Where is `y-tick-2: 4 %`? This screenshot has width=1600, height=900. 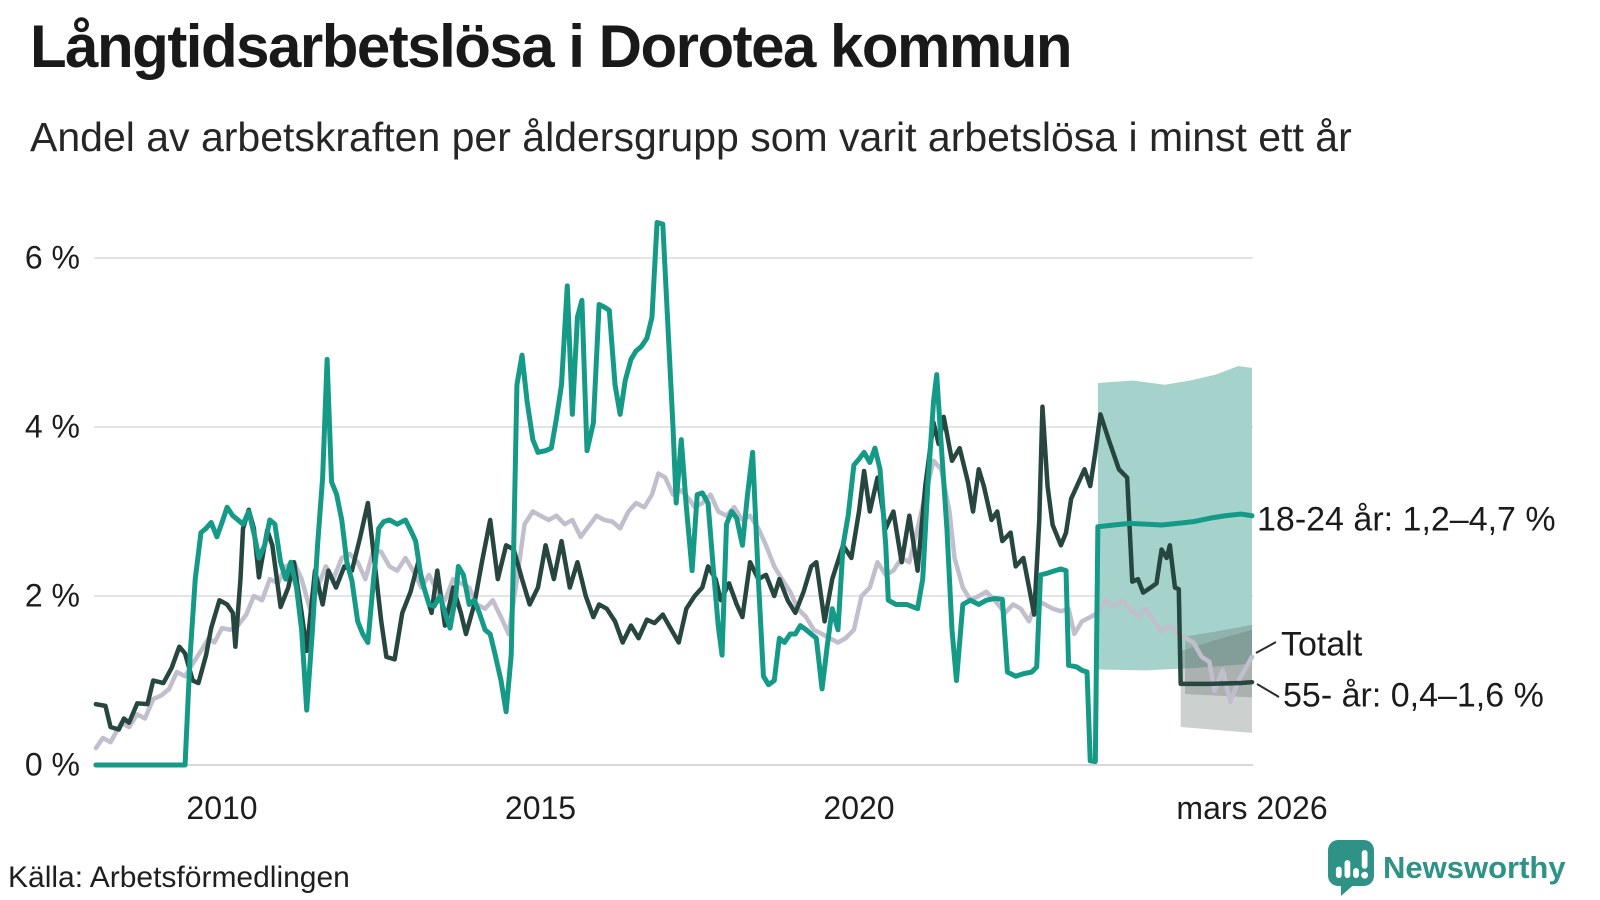
y-tick-2: 4 % is located at coordinates (52, 426).